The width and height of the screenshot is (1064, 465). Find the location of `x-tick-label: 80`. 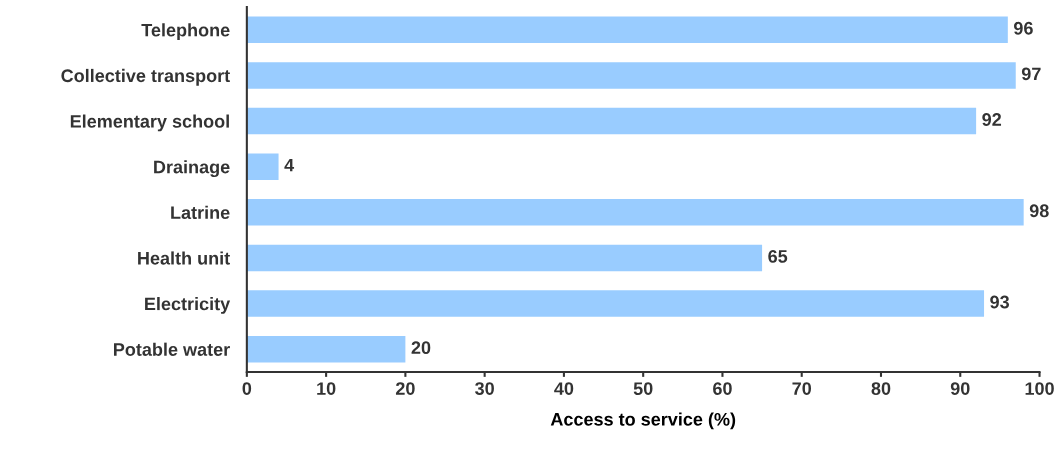

x-tick-label: 80 is located at coordinates (881, 388).